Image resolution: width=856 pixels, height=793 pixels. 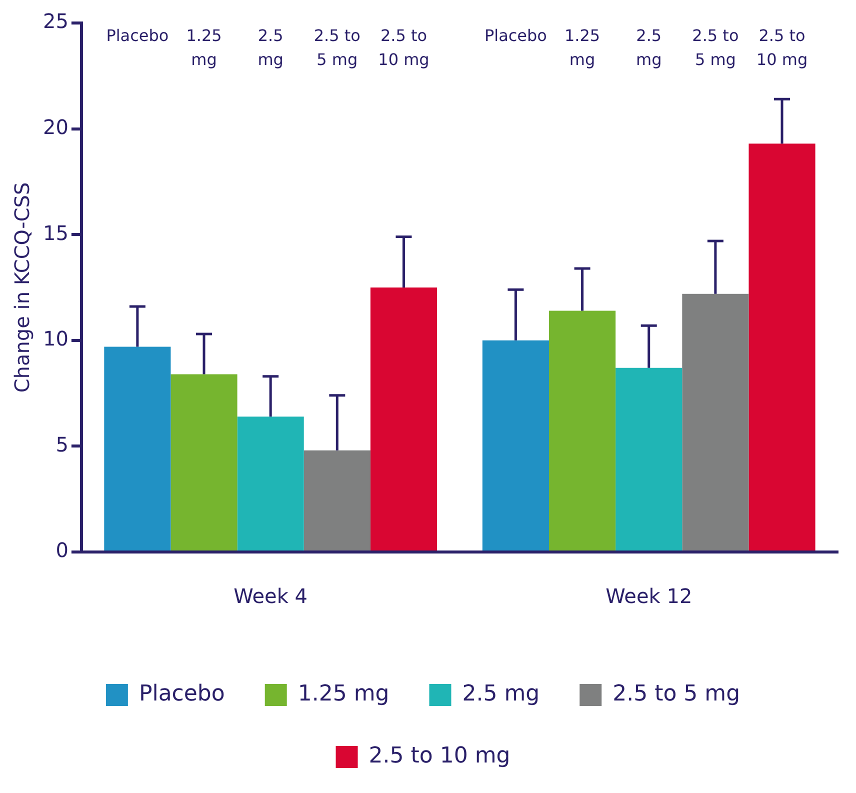 What do you see at coordinates (62, 550) in the screenshot?
I see `y-tick-label: 0` at bounding box center [62, 550].